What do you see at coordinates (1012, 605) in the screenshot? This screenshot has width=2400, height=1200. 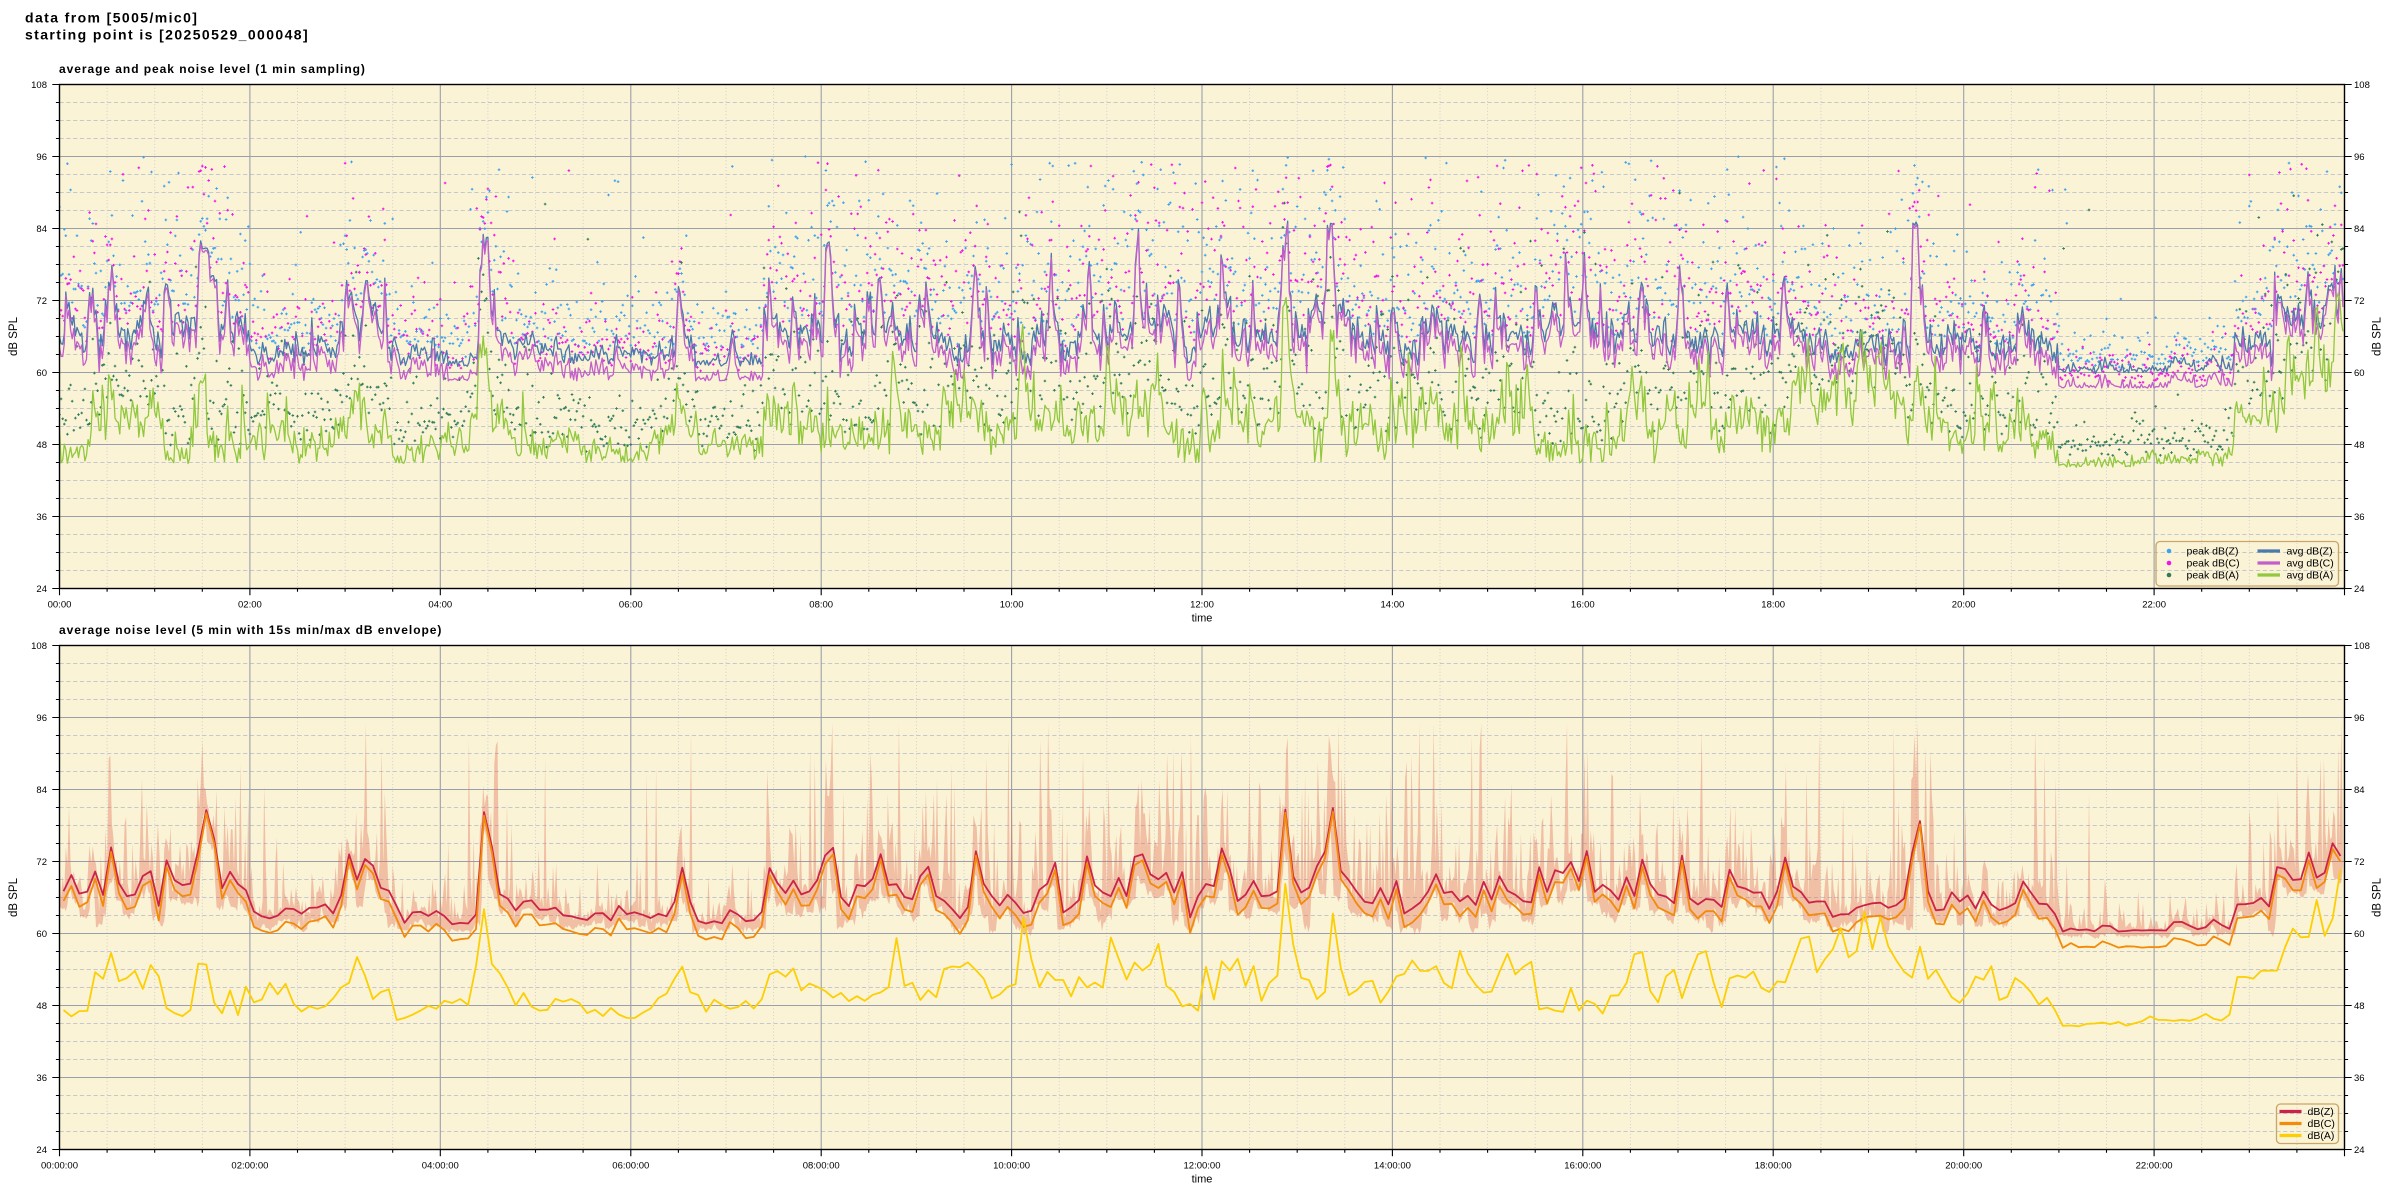 I see `svg-text: 10:00` at bounding box center [1012, 605].